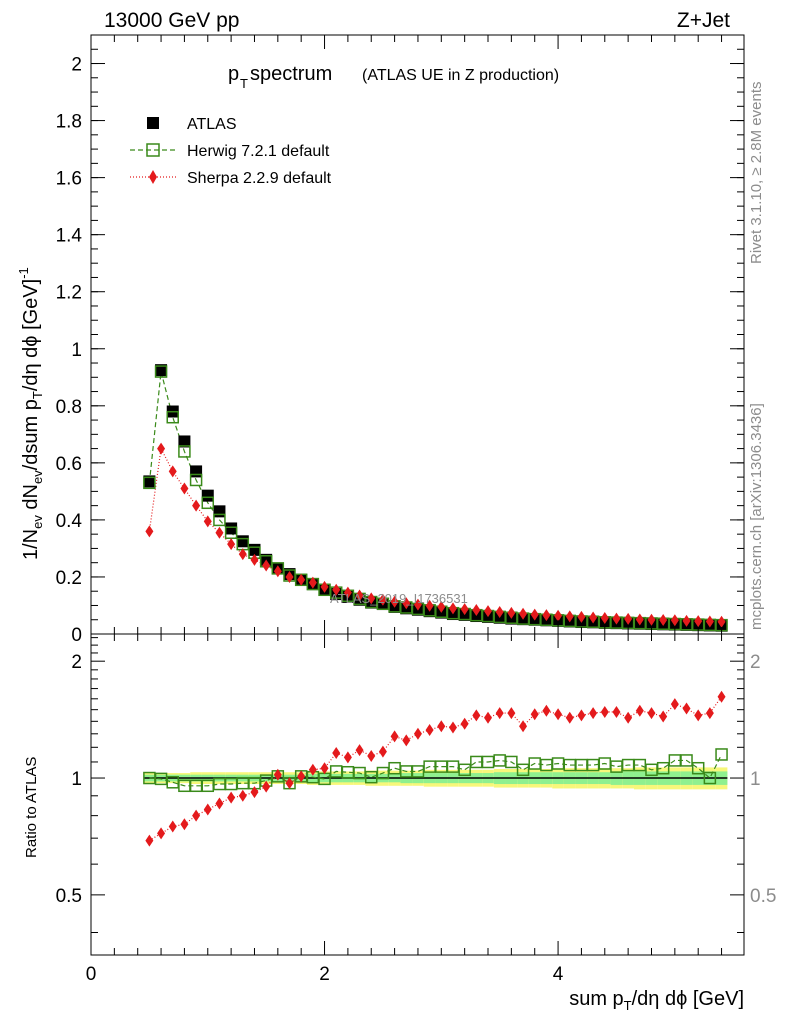  I want to click on analysis-watermark: ATLAS_2019_I1736531, so click(399, 598).